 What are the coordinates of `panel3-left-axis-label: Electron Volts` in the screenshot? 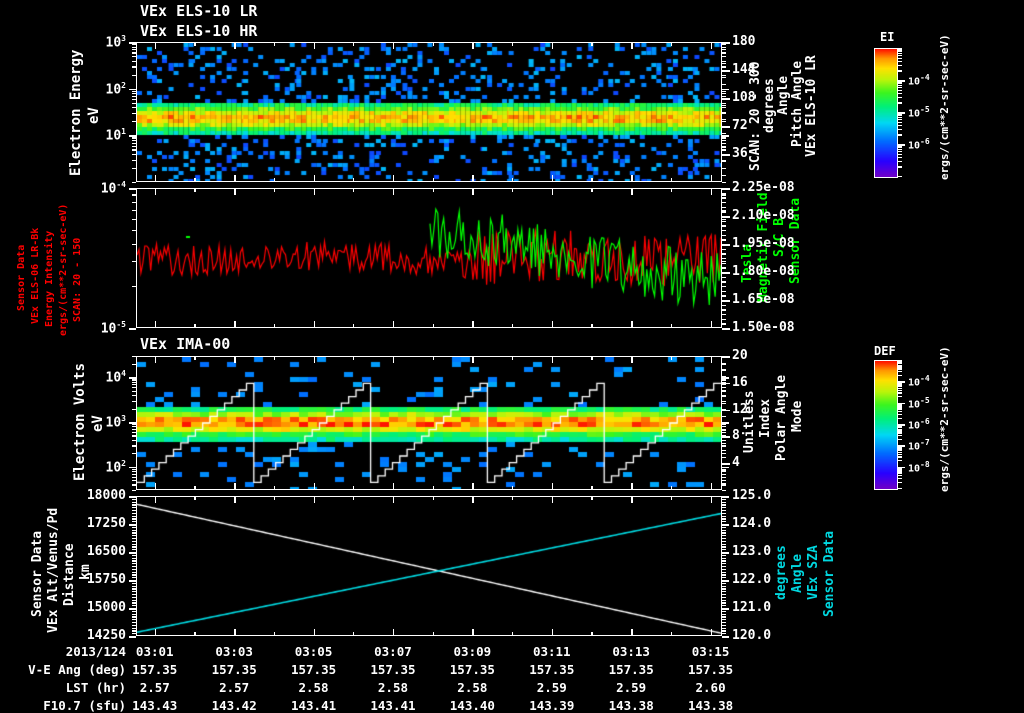 It's located at (80, 422).